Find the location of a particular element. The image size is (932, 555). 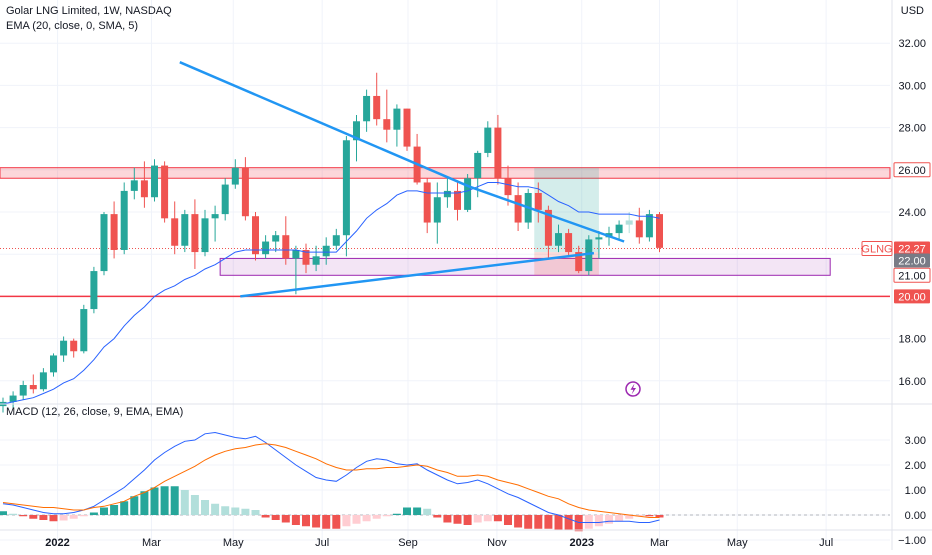

price-tick-label: 32.00 is located at coordinates (912, 44).